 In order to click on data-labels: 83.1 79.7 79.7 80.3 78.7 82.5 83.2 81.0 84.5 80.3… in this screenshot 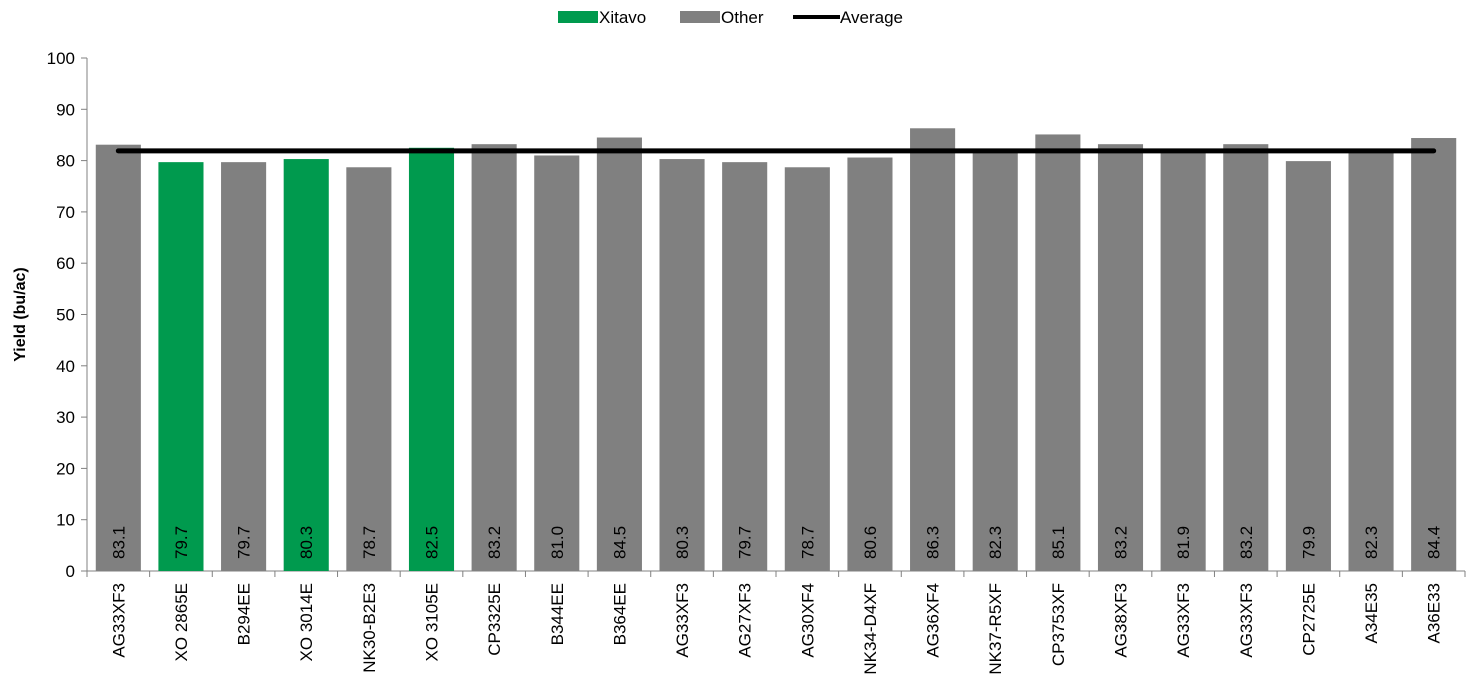, I will do `click(776, 542)`.